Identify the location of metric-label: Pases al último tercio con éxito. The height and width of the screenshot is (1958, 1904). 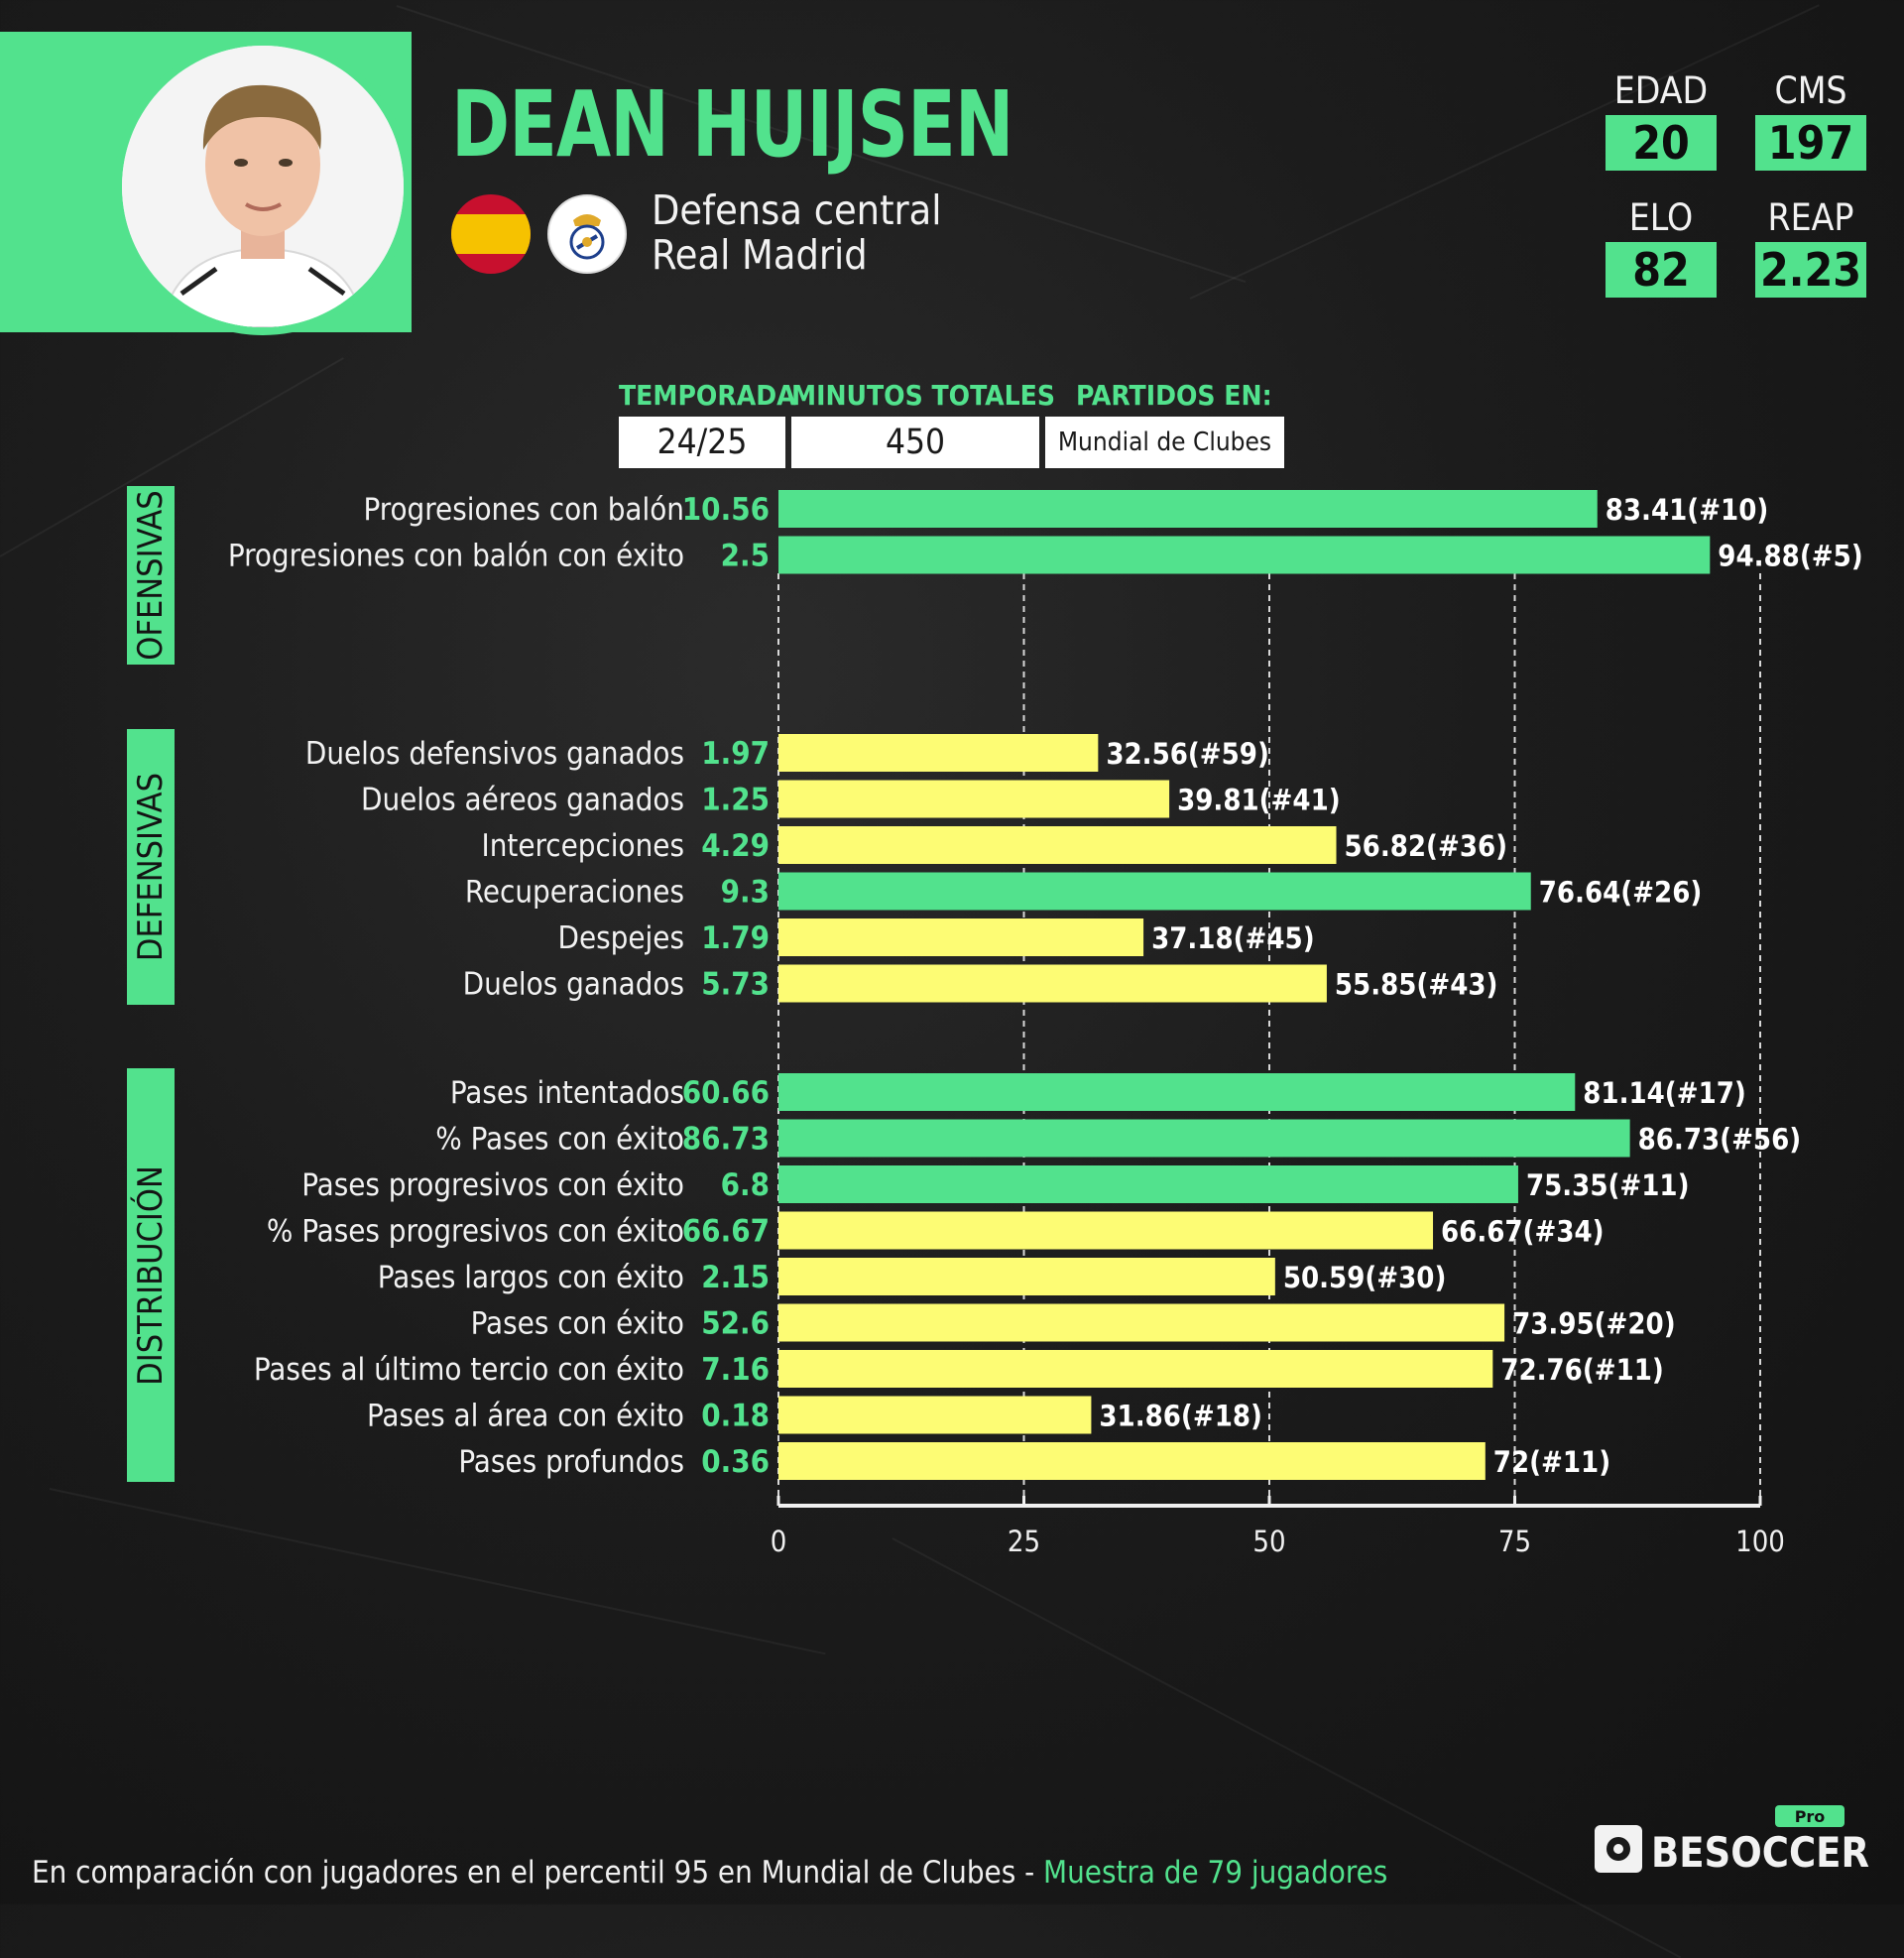
(469, 1370).